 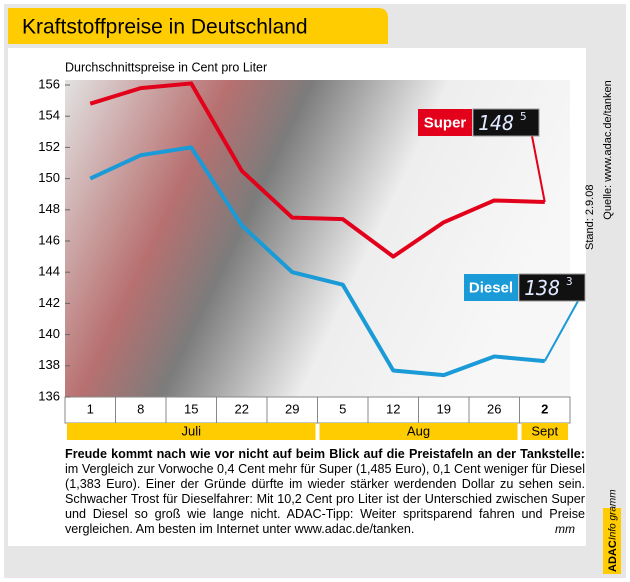 I want to click on y-tick-label: 138, so click(x=49, y=364).